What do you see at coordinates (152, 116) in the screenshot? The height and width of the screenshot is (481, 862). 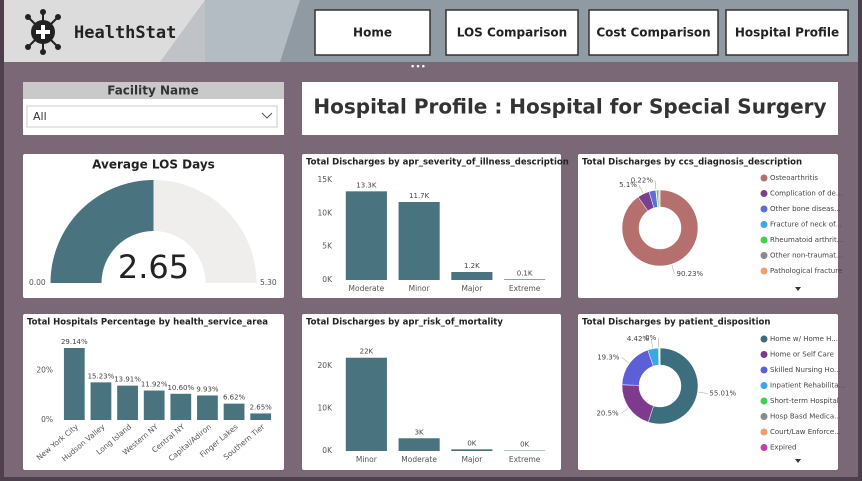 I see `filter-dropdown` at bounding box center [152, 116].